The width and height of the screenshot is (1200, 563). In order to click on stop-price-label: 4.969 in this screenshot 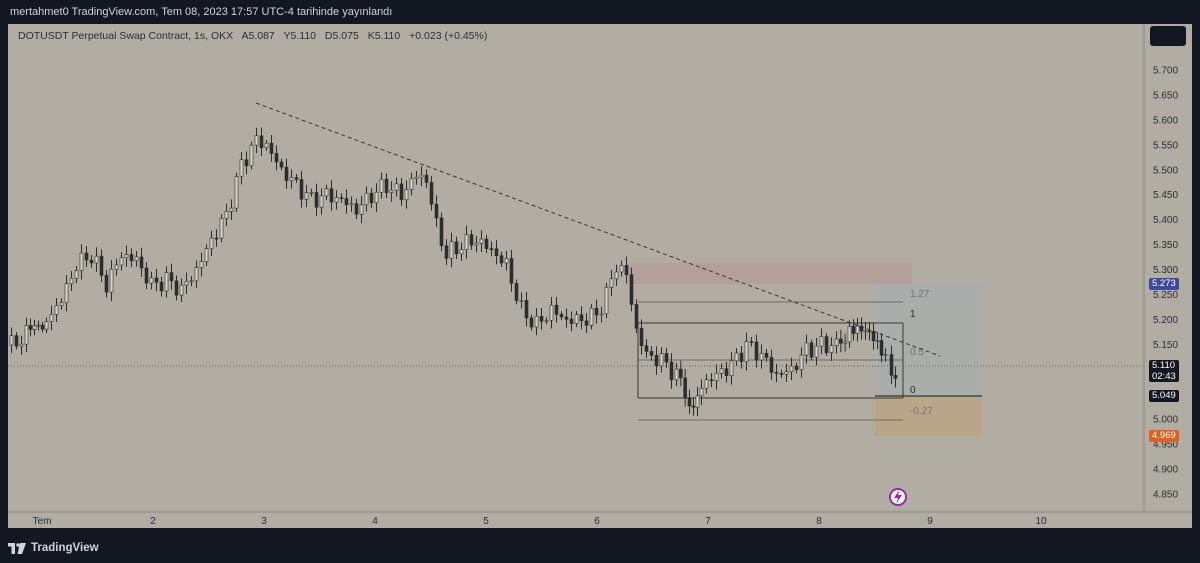, I will do `click(1164, 436)`.